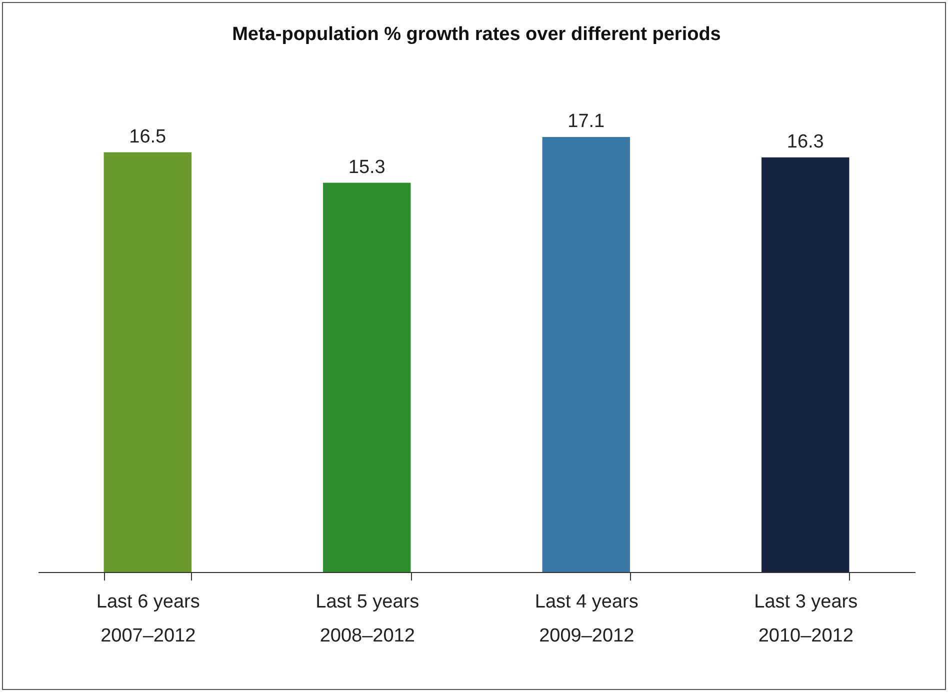  I want to click on chart-title: Meta-population % growth rates over different periods, so click(476, 34).